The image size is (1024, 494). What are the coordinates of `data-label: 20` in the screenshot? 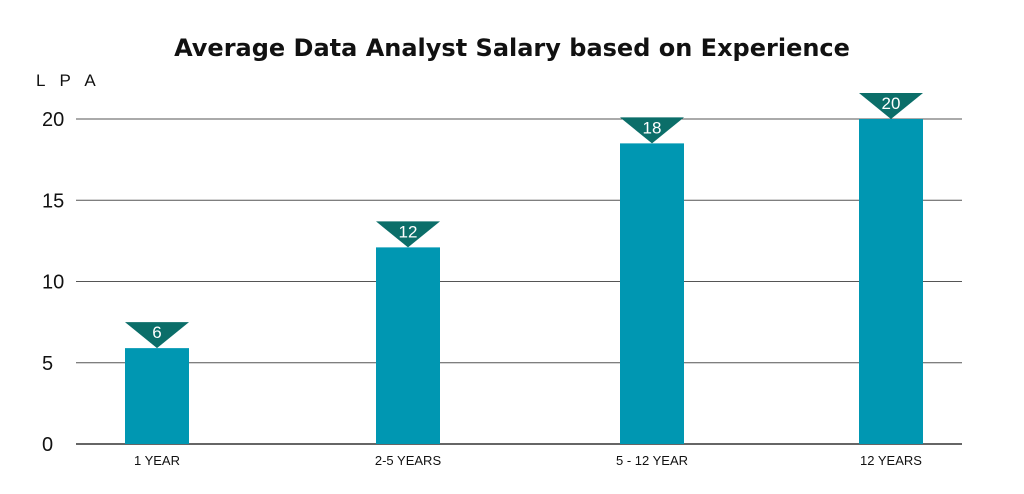 It's located at (891, 103).